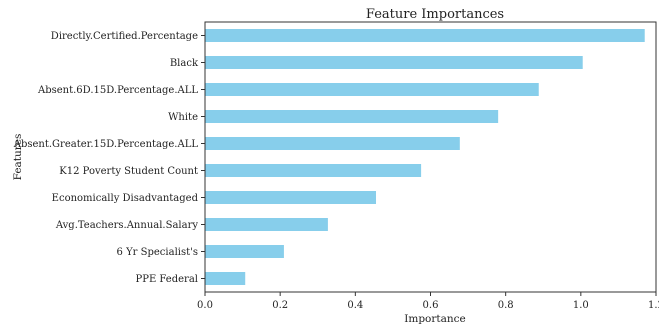 The width and height of the screenshot is (659, 327). I want to click on y-tick-label: Avg.Teachers.Annual.Salary, so click(127, 225).